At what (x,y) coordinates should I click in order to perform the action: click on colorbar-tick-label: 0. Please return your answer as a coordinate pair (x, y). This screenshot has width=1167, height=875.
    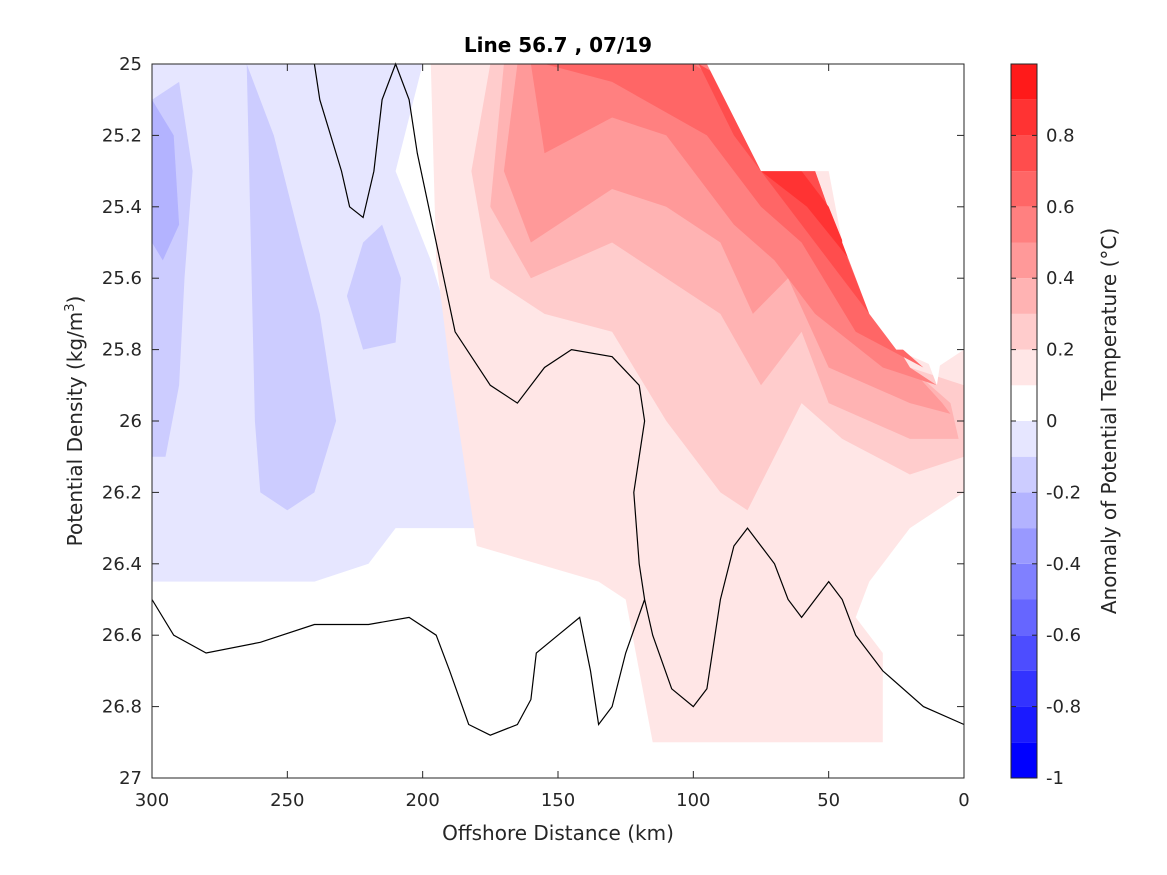
    Looking at the image, I should click on (1051, 421).